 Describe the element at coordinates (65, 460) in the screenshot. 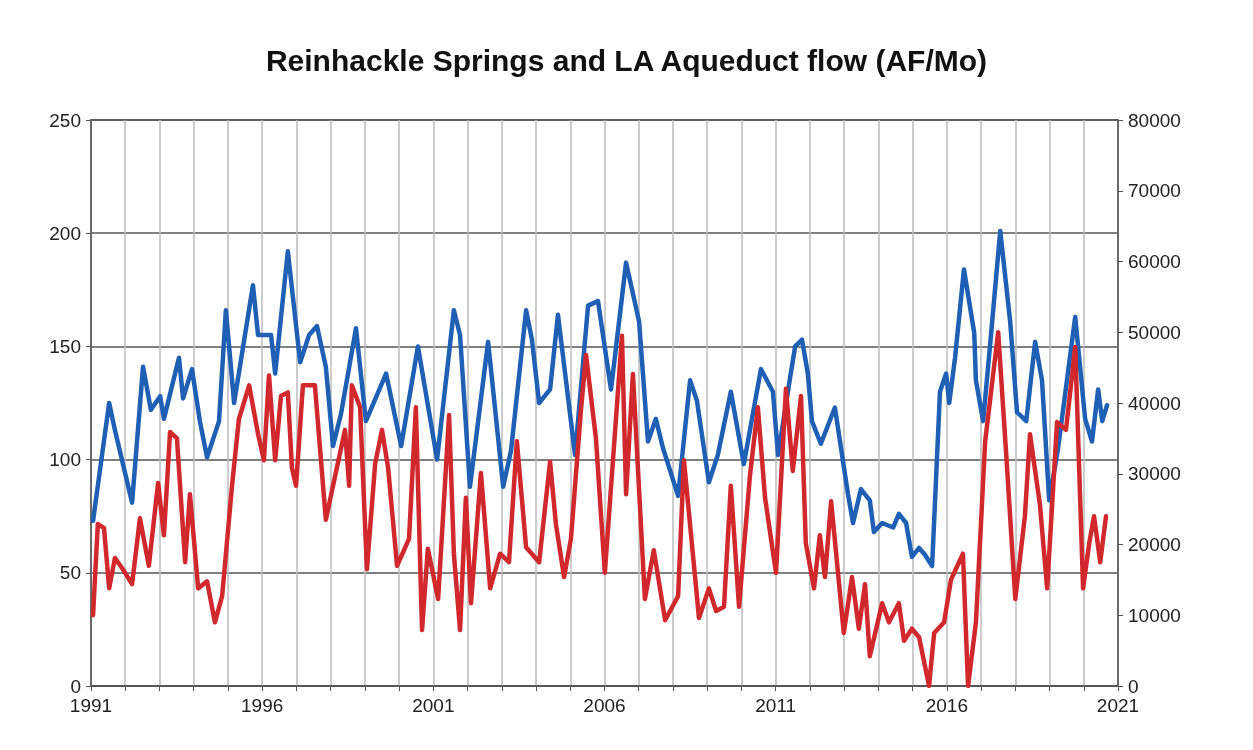

I see `y-tick-label: 100` at that location.